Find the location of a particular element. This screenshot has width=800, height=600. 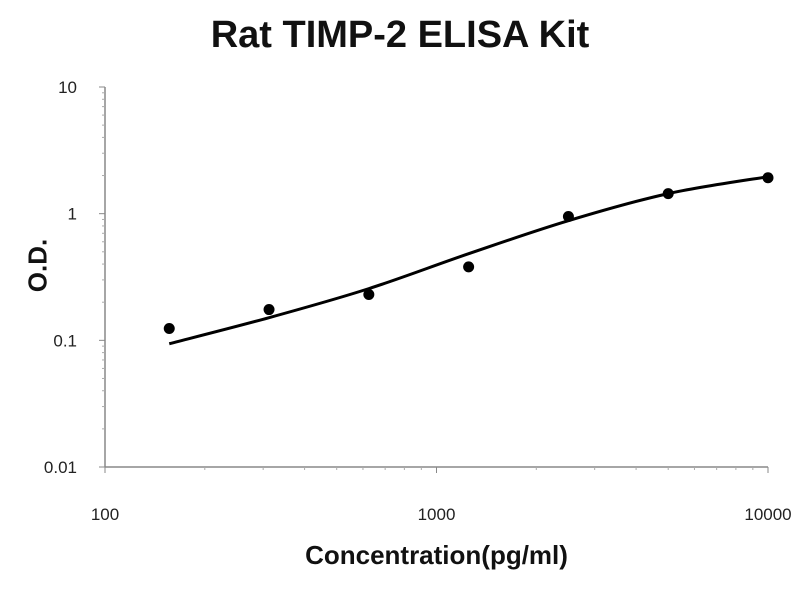

y-tick-label: 0.1 is located at coordinates (65, 340).